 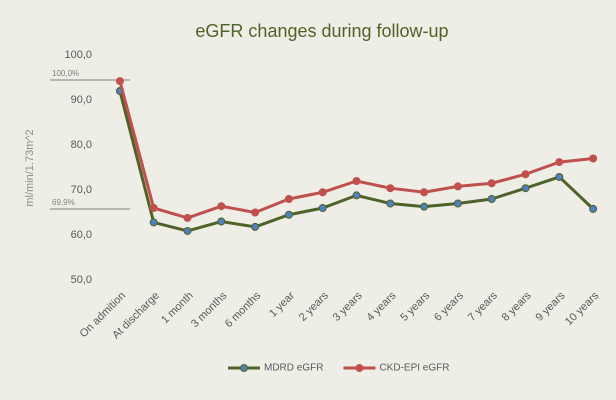 I want to click on x-tick-label: 8 years, so click(x=517, y=306).